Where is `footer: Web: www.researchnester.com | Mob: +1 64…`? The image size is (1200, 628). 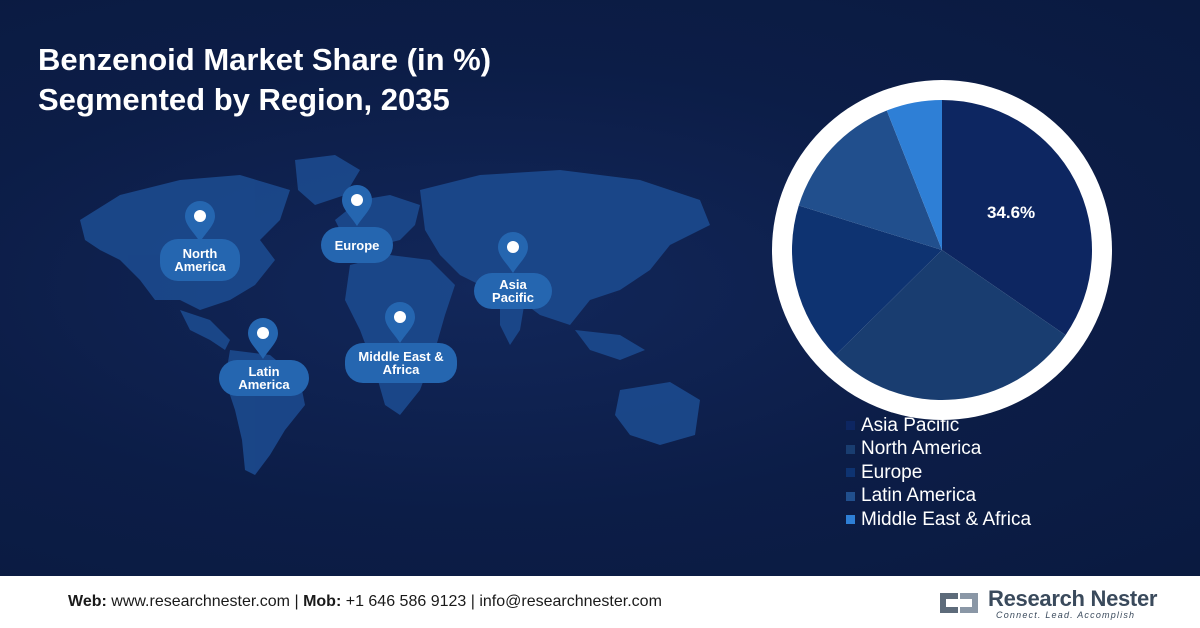
footer: Web: www.researchnester.com | Mob: +1 64… is located at coordinates (600, 602).